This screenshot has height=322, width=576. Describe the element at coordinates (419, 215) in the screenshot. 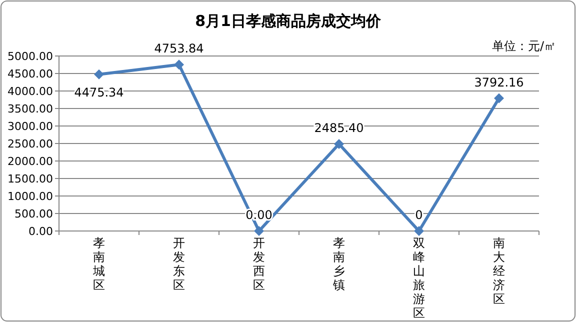

I see `data-label: 0` at that location.